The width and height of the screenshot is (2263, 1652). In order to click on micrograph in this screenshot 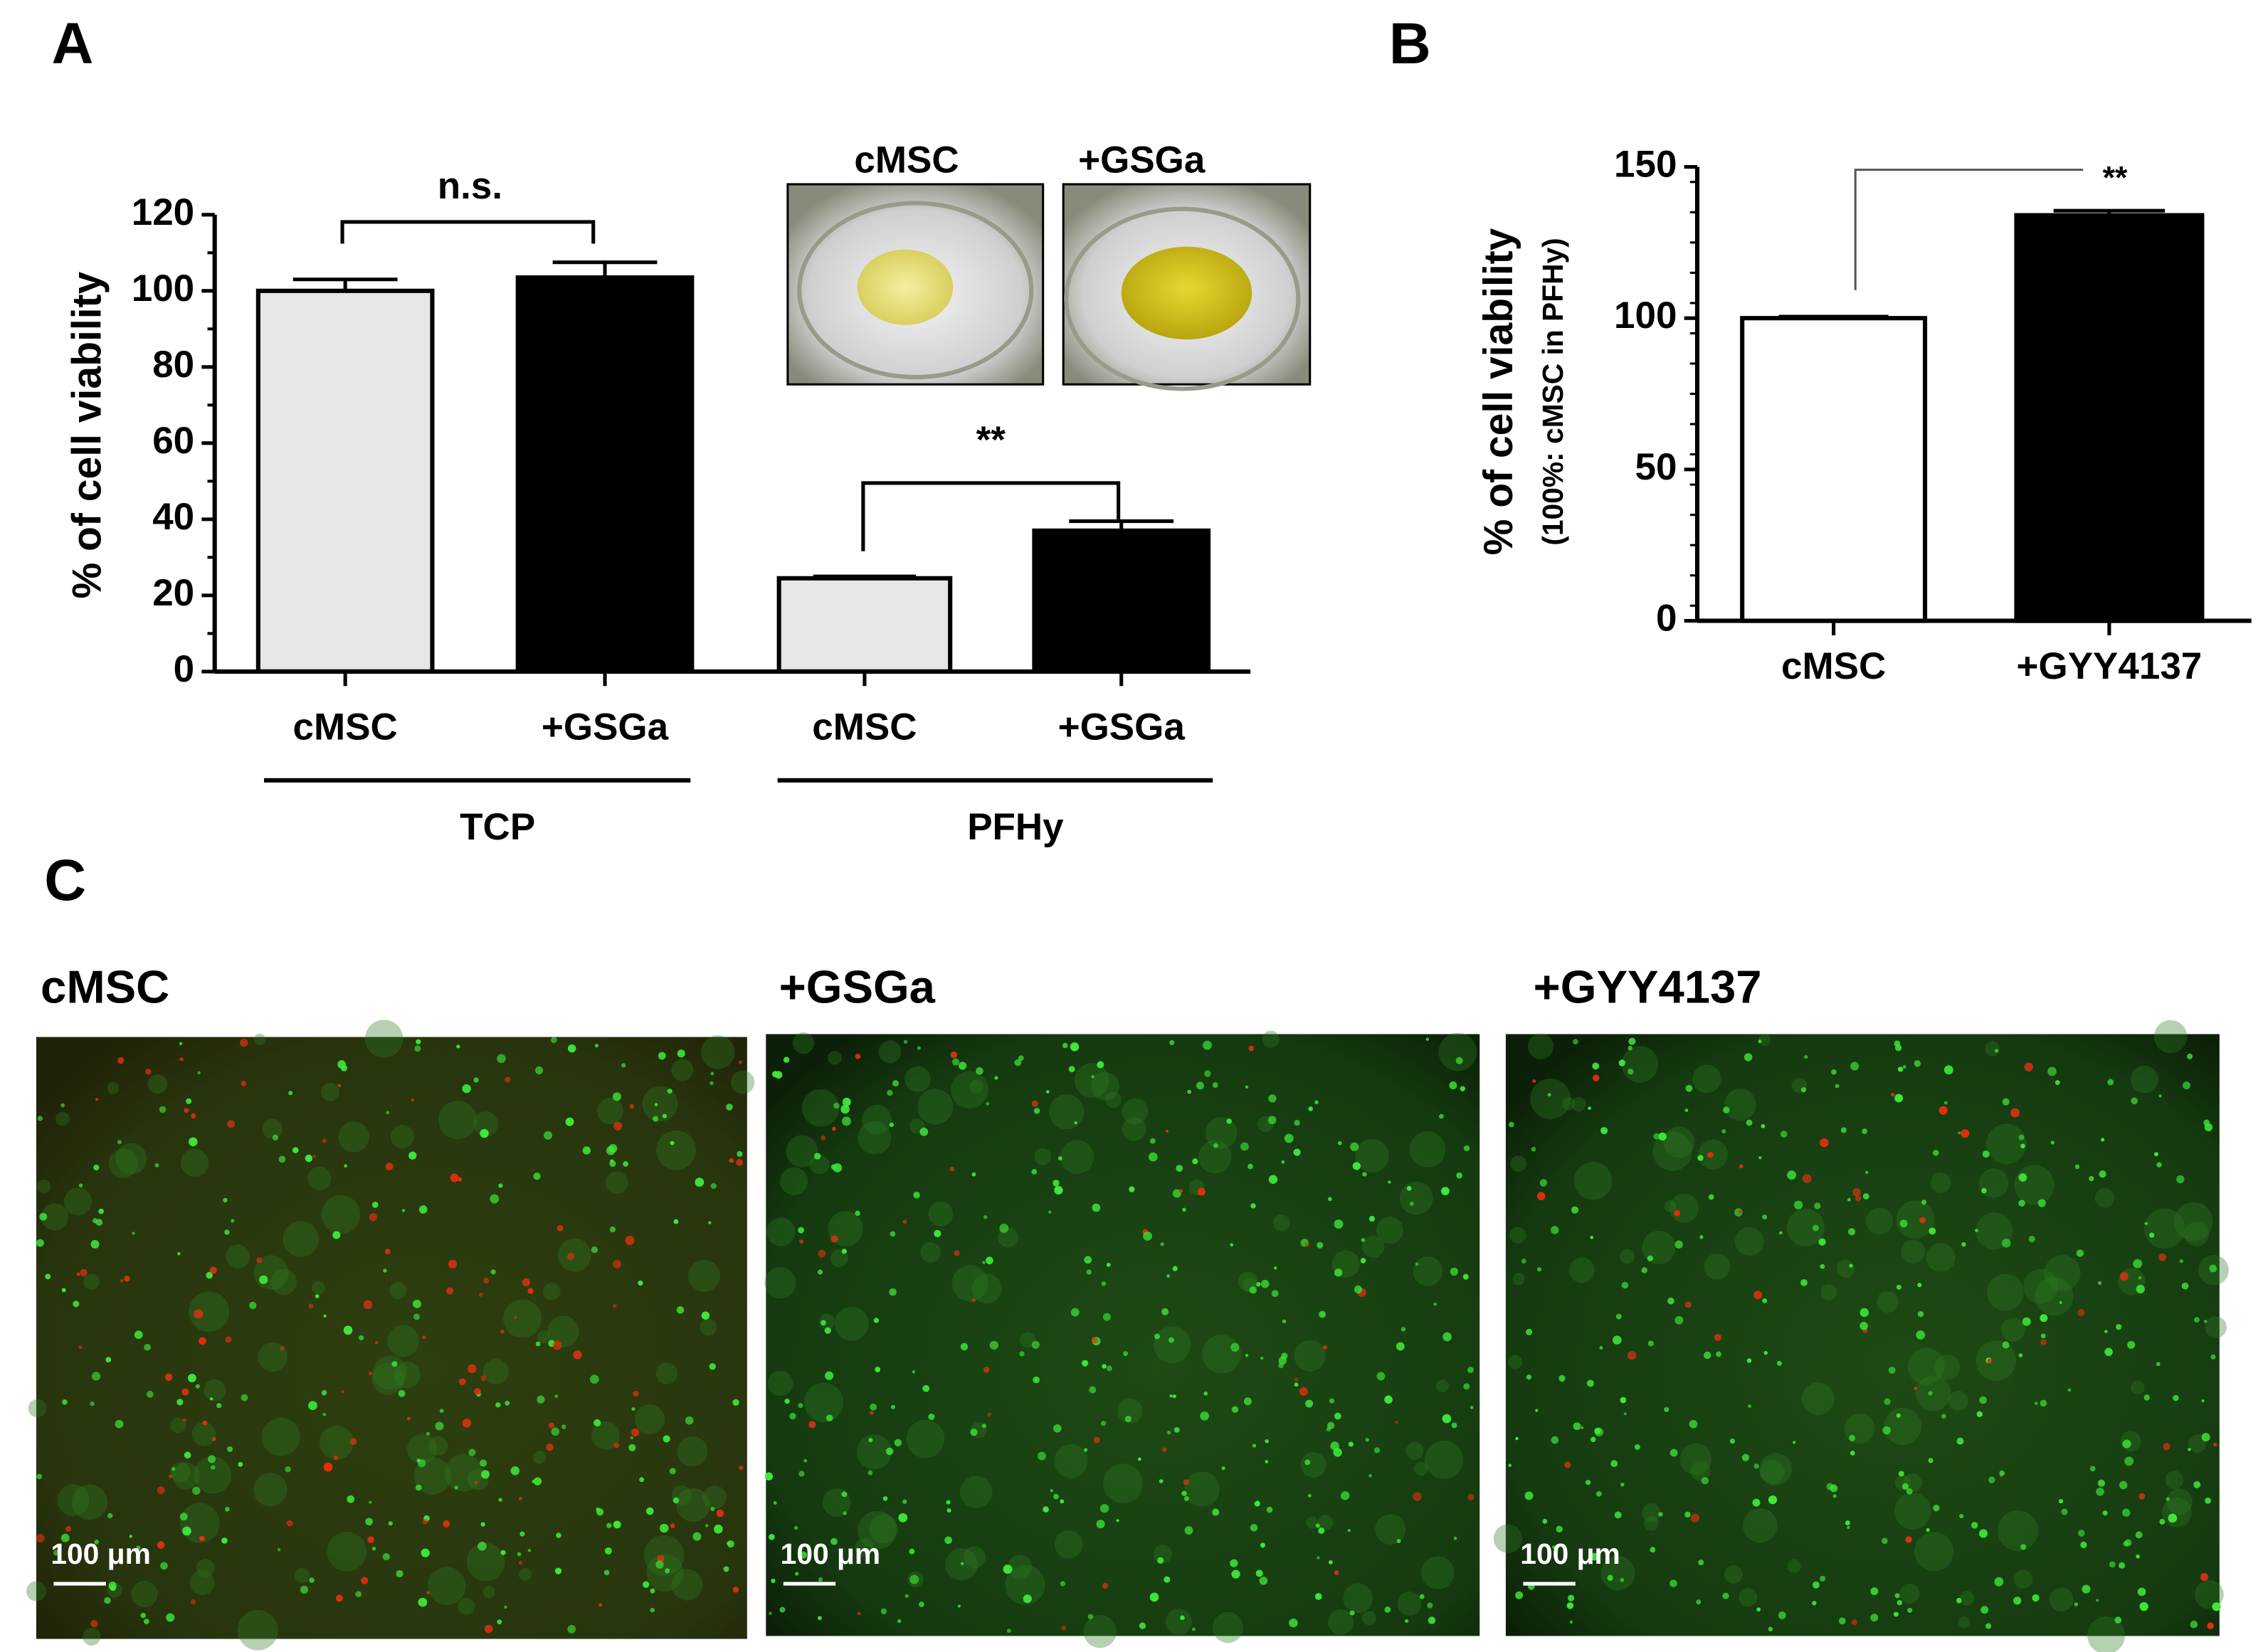, I will do `click(1861, 1336)`.